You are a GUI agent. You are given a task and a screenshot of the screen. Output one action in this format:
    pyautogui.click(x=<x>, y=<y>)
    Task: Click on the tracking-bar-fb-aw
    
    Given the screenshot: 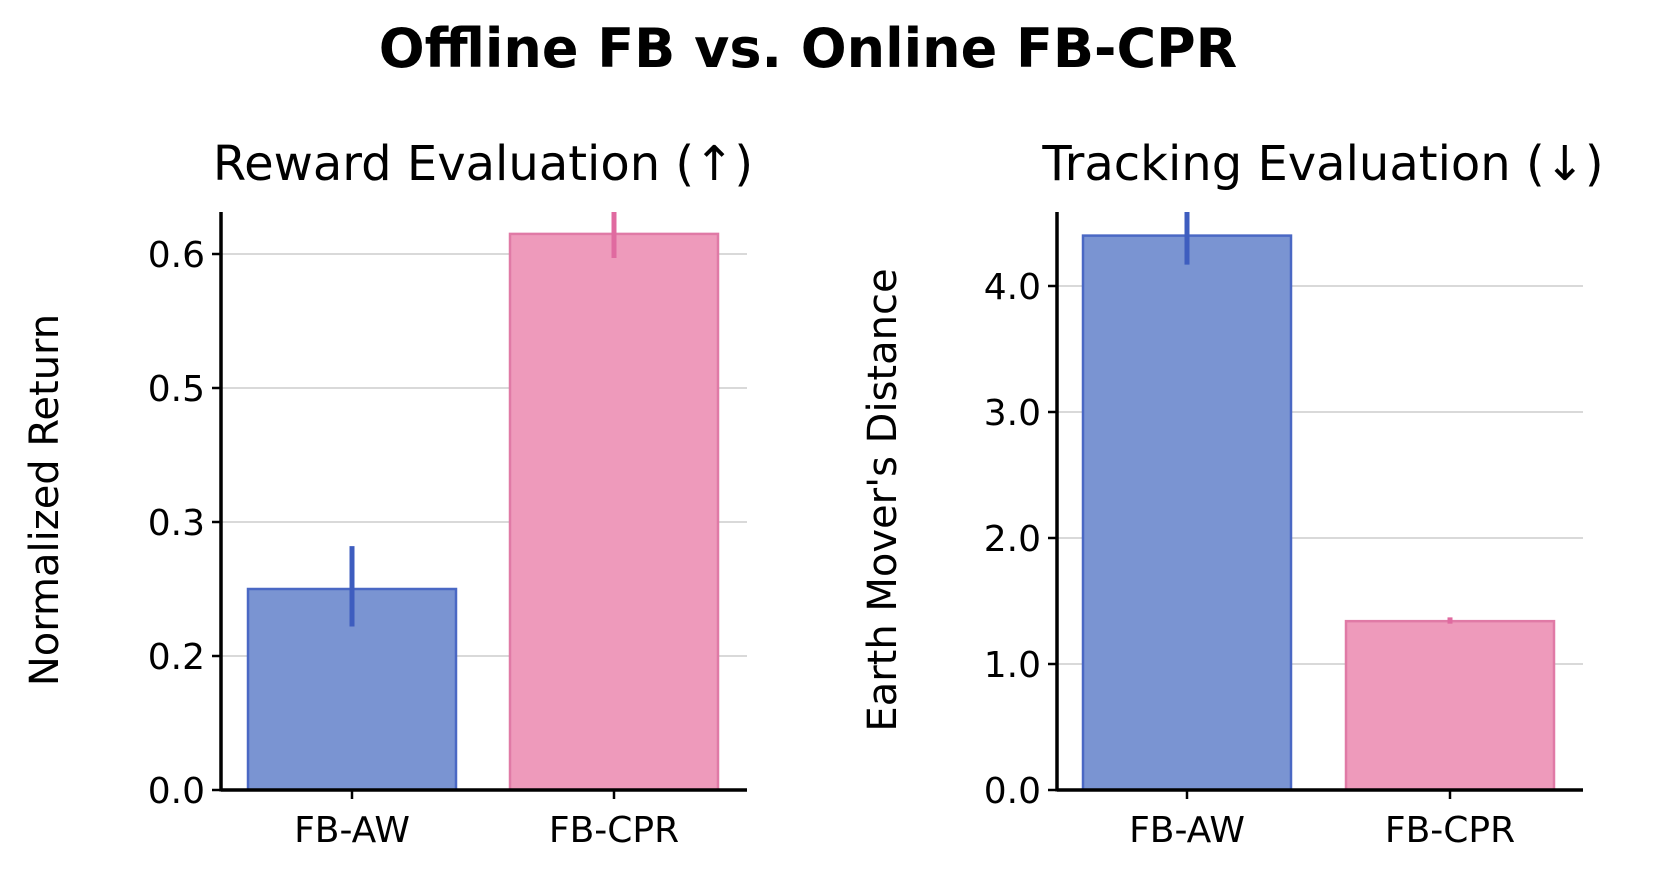 What is the action you would take?
    pyautogui.click(x=1187, y=513)
    